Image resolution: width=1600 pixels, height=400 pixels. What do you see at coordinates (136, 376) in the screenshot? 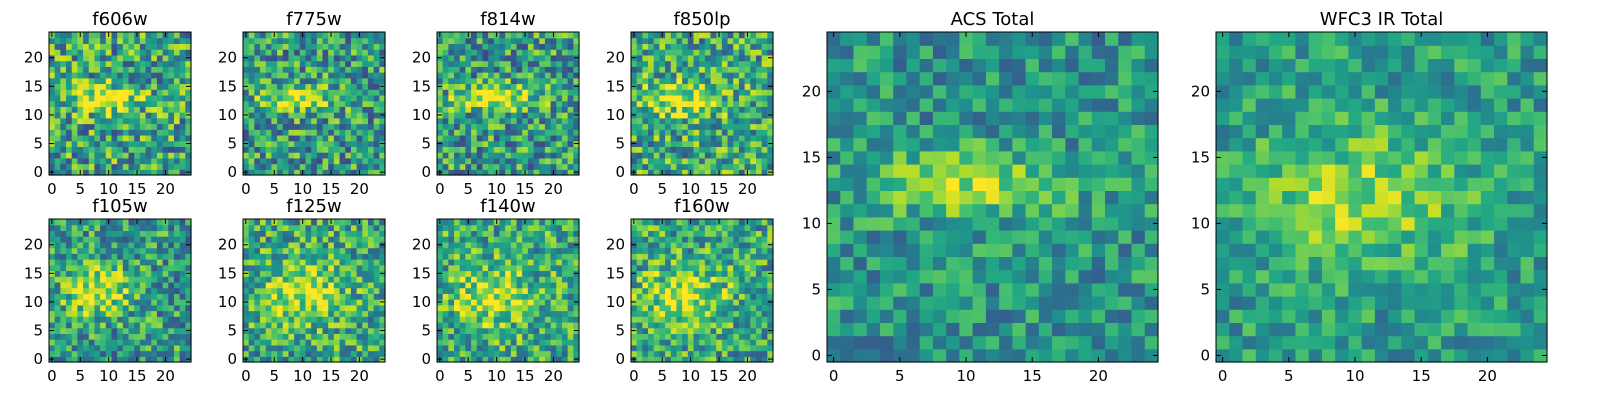
I see `x-tick-label: 15` at bounding box center [136, 376].